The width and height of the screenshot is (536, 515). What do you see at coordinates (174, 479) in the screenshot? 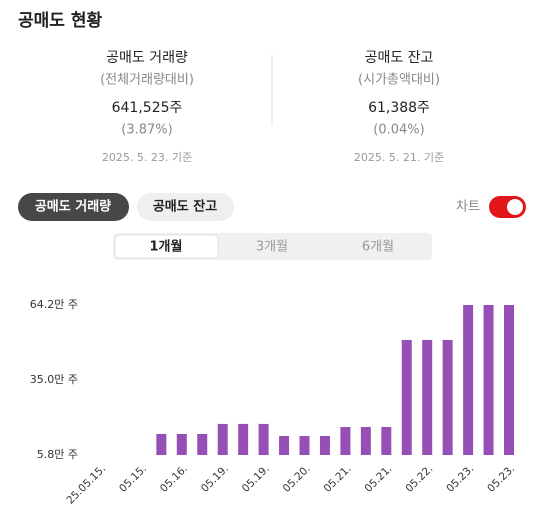
I see `x-tick-label: 05.16.` at bounding box center [174, 479].